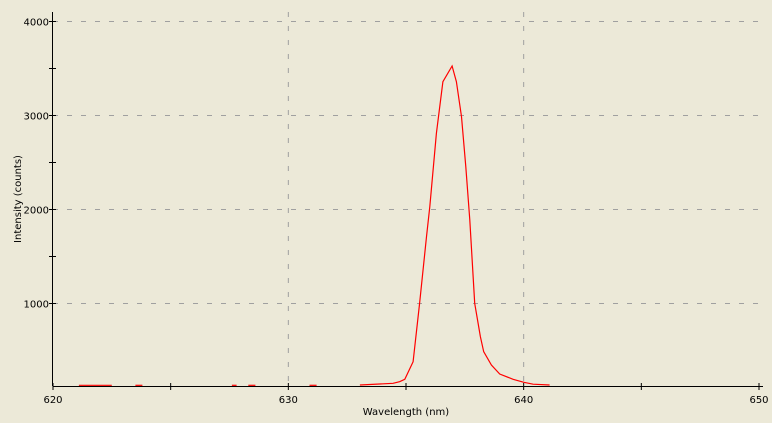 Image resolution: width=772 pixels, height=423 pixels. What do you see at coordinates (18, 199) in the screenshot?
I see `y-axis-label: Intensity (counts)` at bounding box center [18, 199].